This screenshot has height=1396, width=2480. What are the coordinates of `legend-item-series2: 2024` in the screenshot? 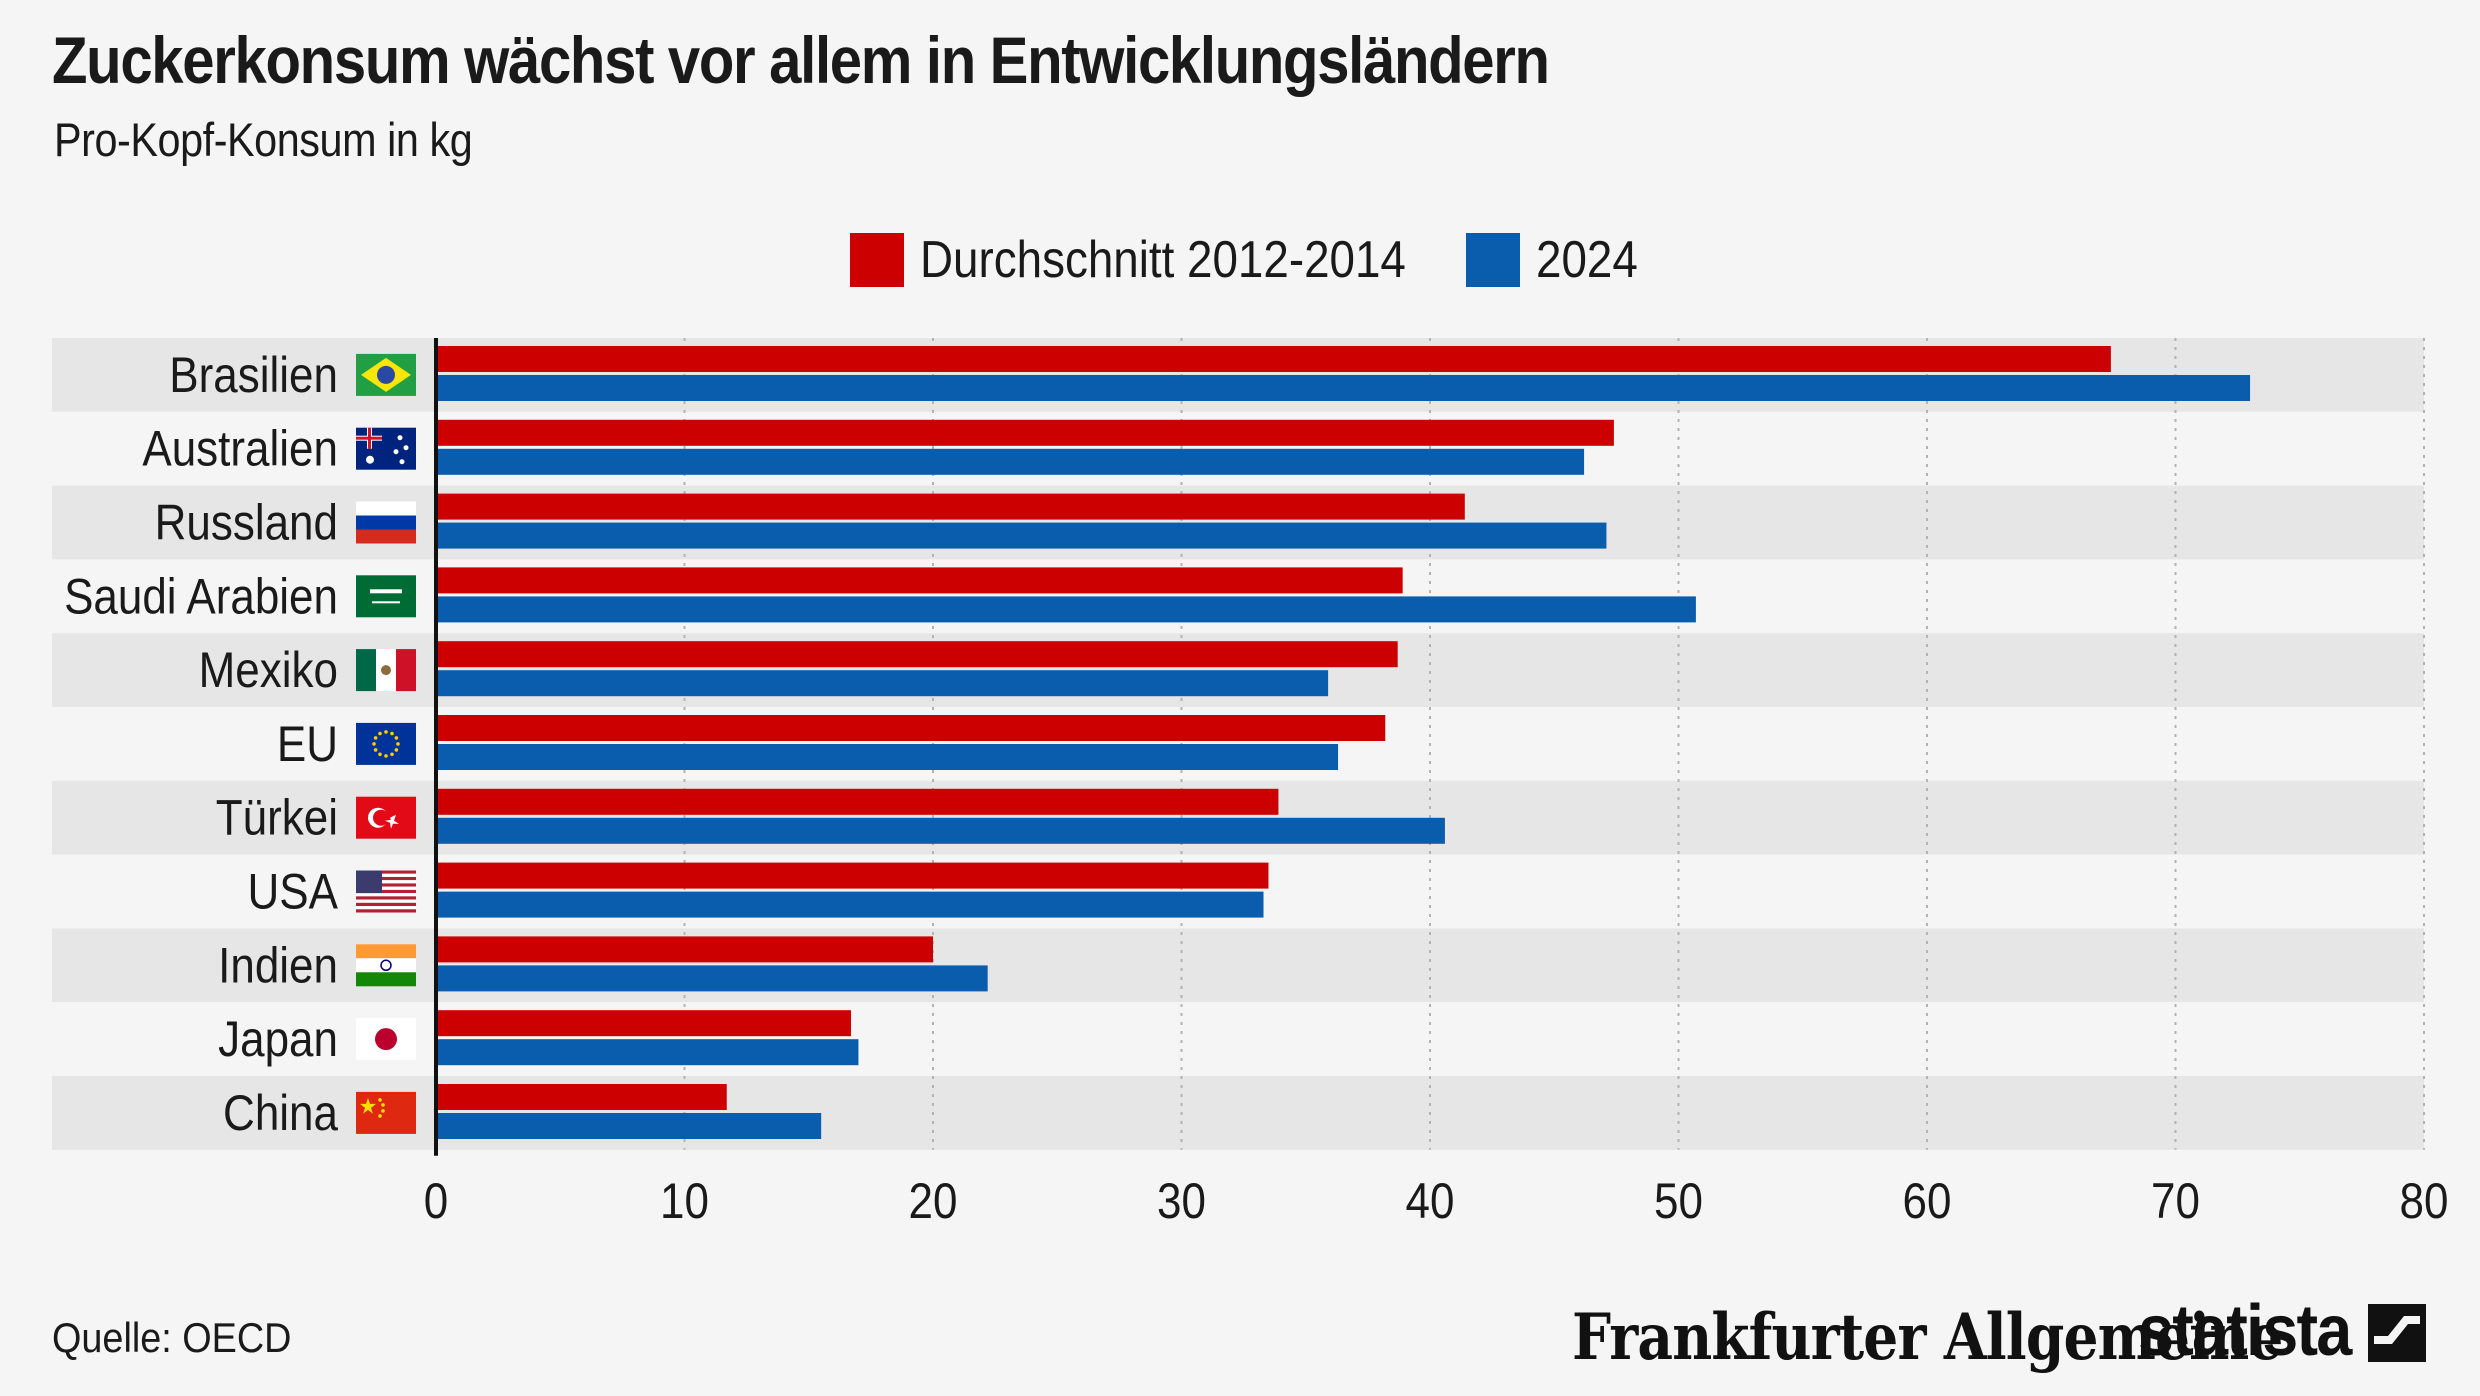 It's located at (1559, 260).